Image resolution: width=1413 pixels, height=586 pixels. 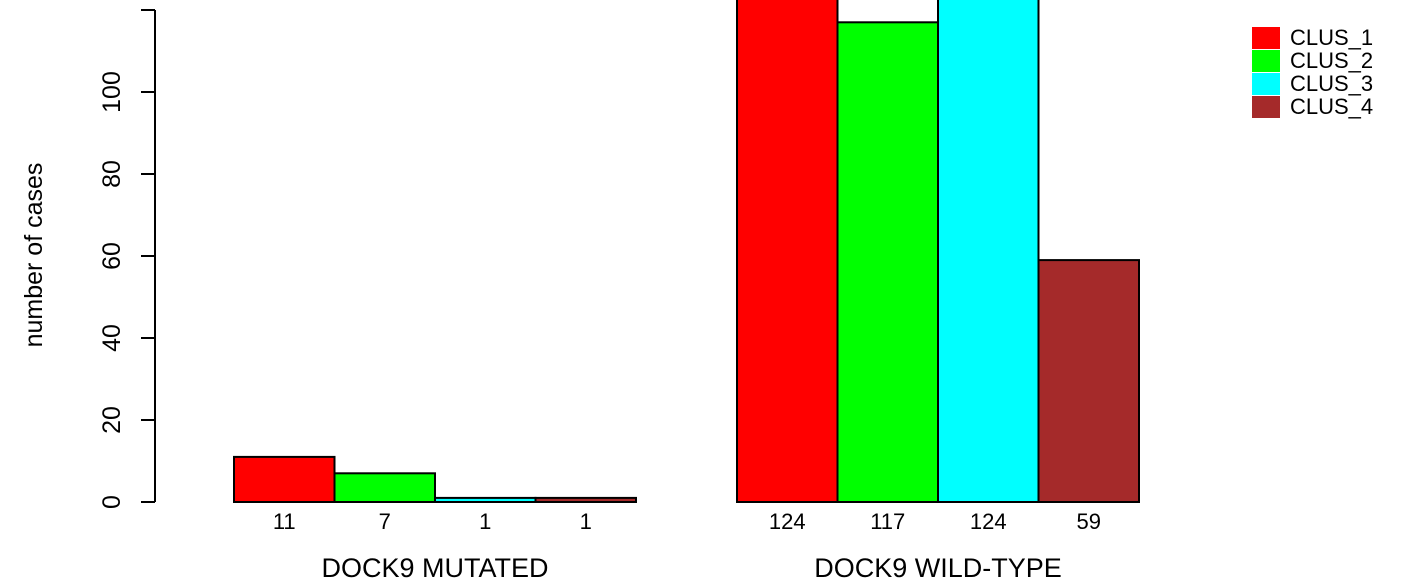 What do you see at coordinates (385, 521) in the screenshot?
I see `bar-value-label: 7` at bounding box center [385, 521].